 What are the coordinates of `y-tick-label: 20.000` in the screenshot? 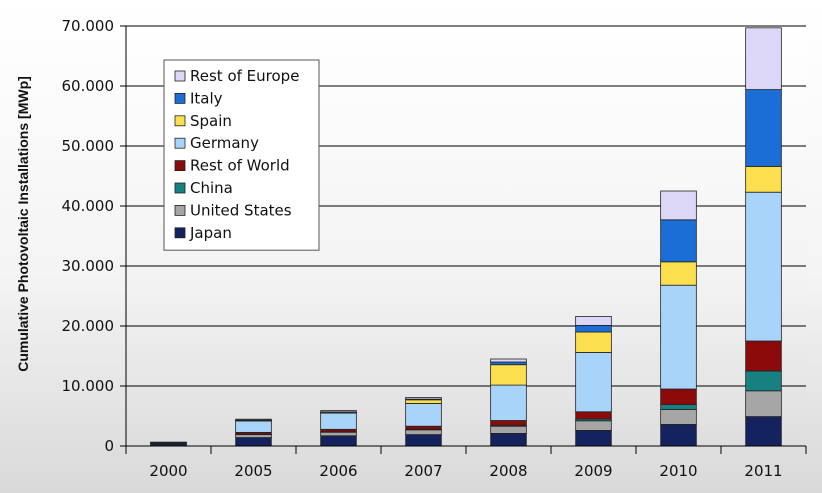 It's located at (88, 326).